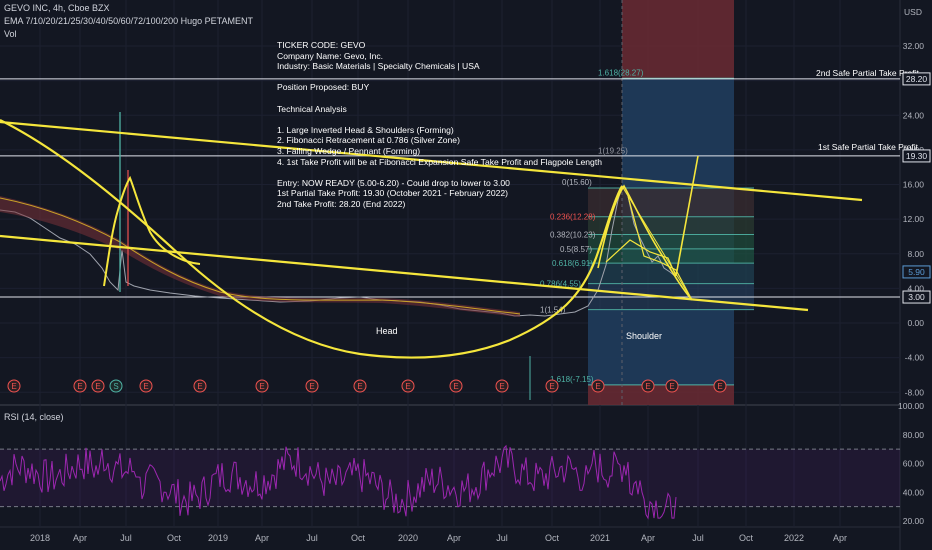  I want to click on split-marker: S, so click(116, 386).